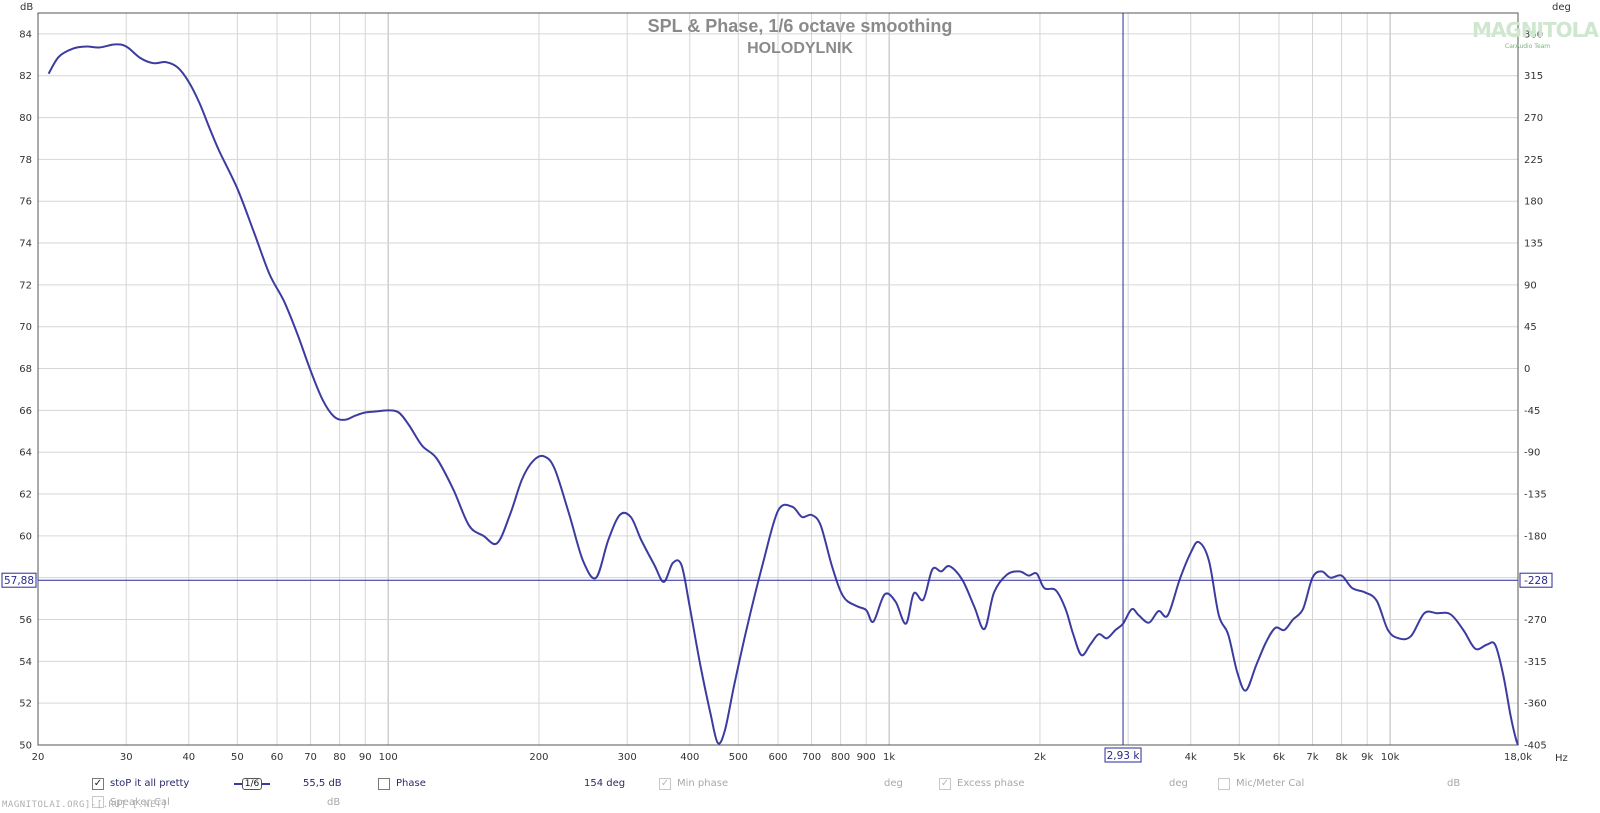 This screenshot has height=813, width=1600. Describe the element at coordinates (85, 805) in the screenshot. I see `watermark-footer: MAGNITOLAI.ORG]-[.RU] [.NET]` at that location.